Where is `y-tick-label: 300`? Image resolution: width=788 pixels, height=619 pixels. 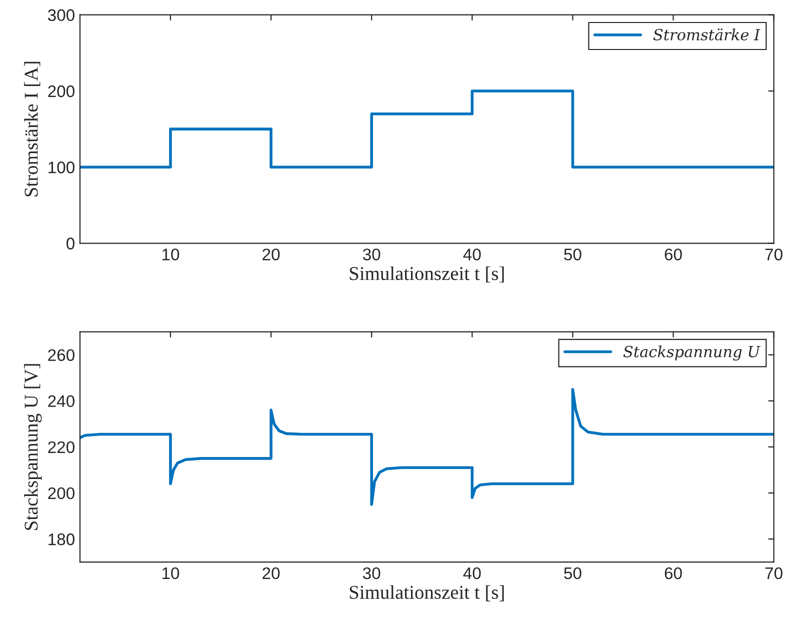
y-tick-label: 300 is located at coordinates (61, 15).